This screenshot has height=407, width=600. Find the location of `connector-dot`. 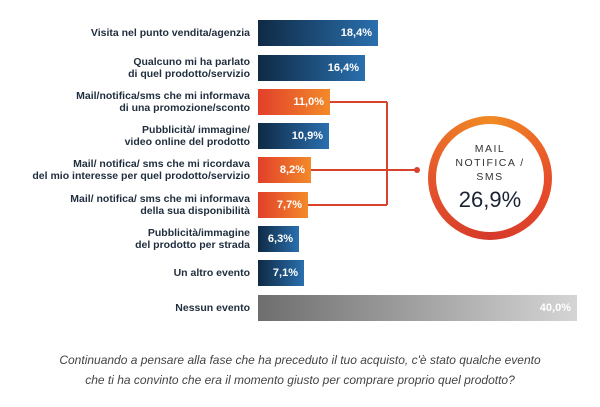

connector-dot is located at coordinates (417, 170).